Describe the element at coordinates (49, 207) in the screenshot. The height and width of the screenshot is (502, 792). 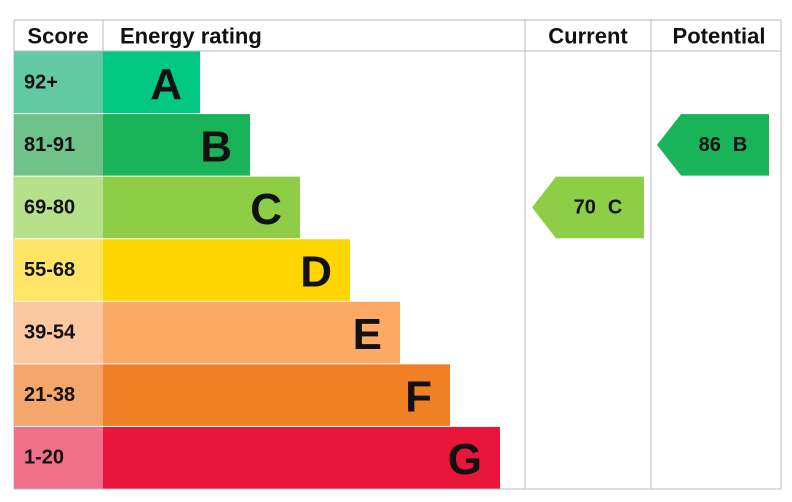
I see `score-label: 69-80` at that location.